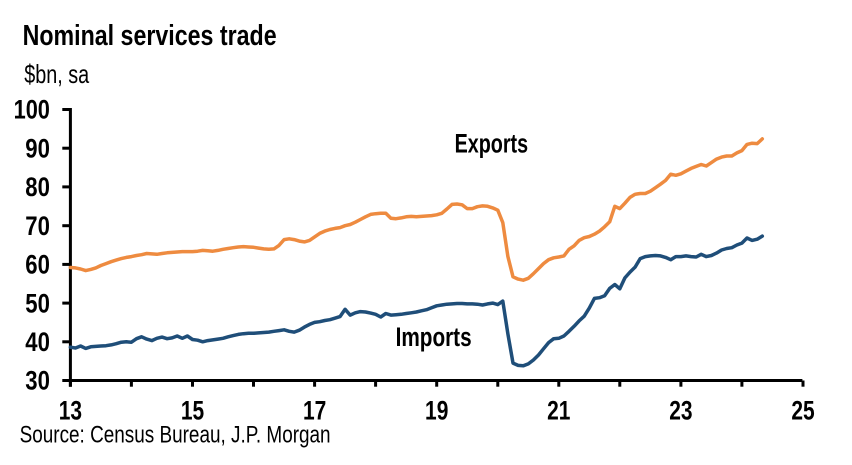 This screenshot has width=852, height=465. What do you see at coordinates (558, 411) in the screenshot?
I see `svg-text: 21` at bounding box center [558, 411].